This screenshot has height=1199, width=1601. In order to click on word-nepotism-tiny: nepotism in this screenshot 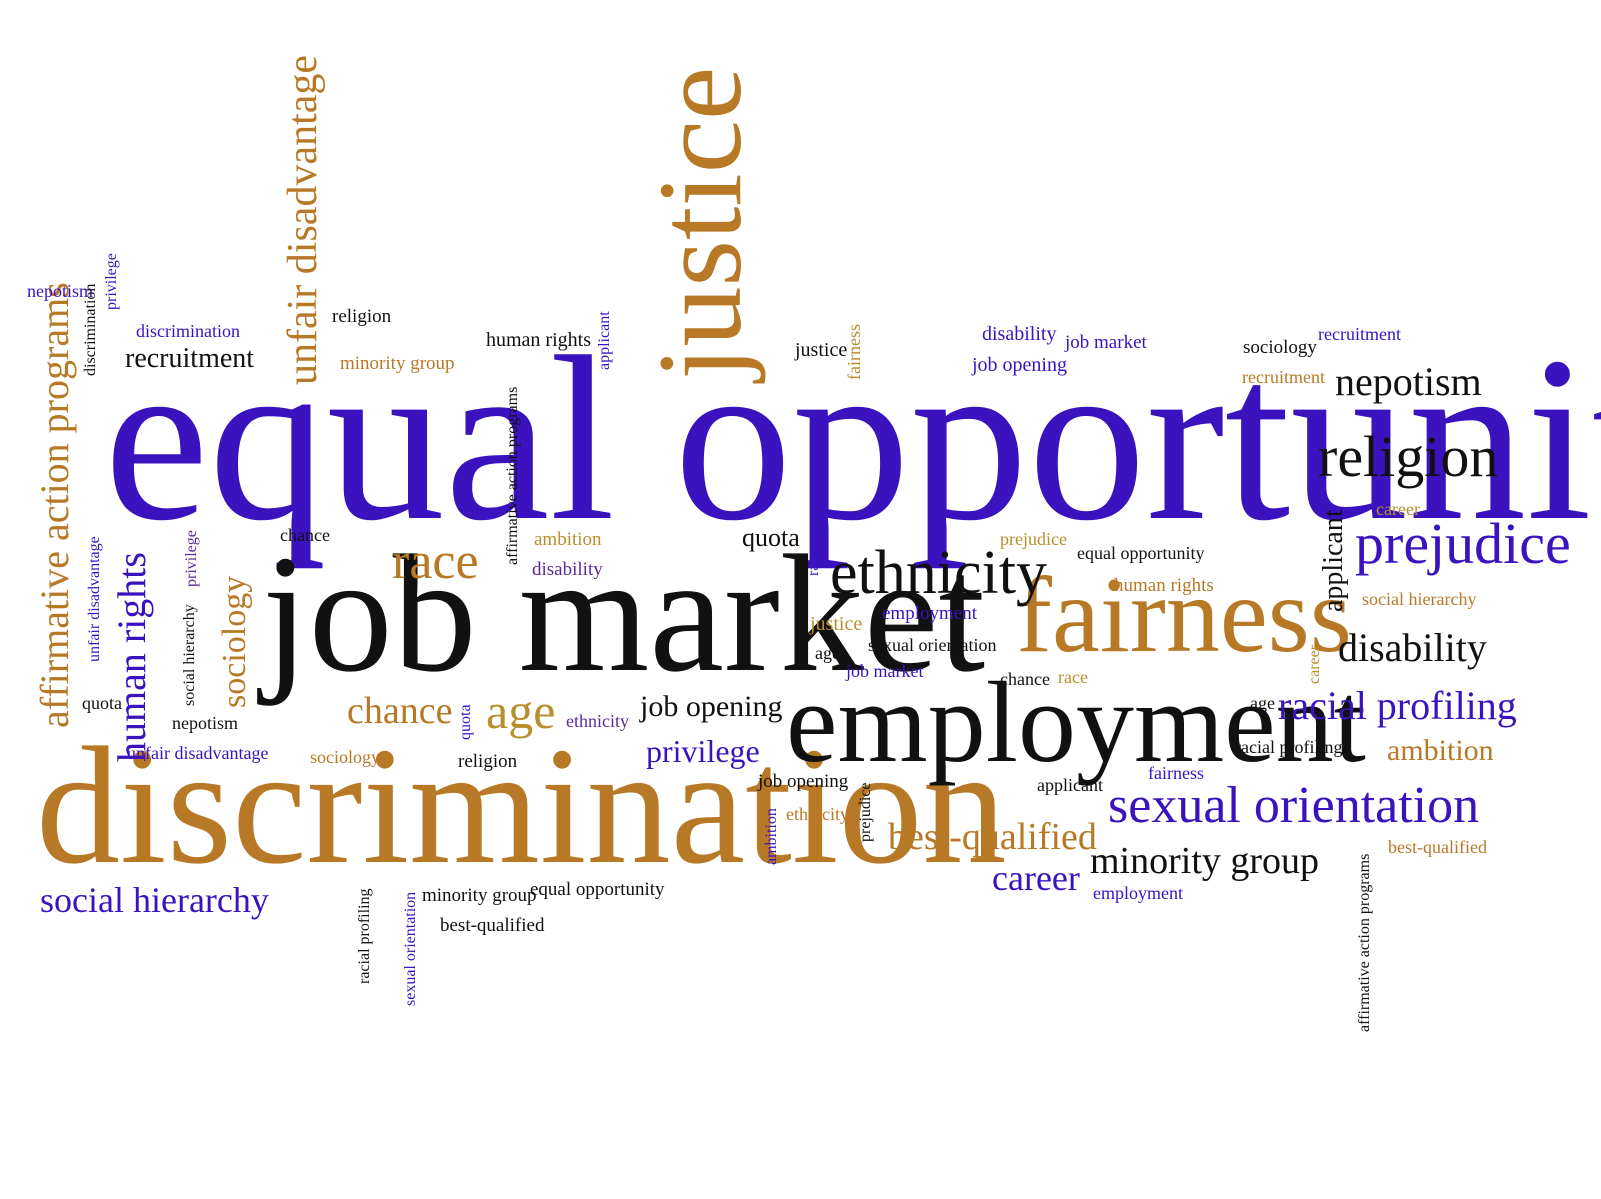, I will do `click(205, 723)`.